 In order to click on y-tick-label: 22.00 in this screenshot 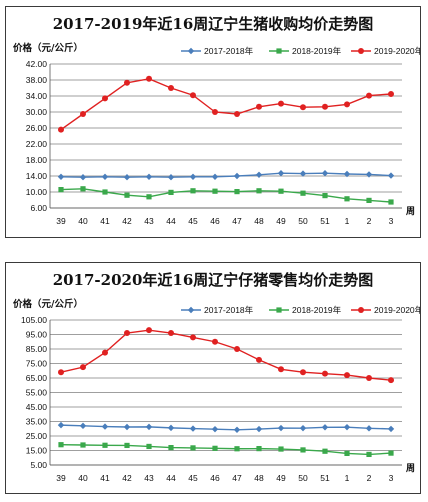, I will do `click(37, 144)`.